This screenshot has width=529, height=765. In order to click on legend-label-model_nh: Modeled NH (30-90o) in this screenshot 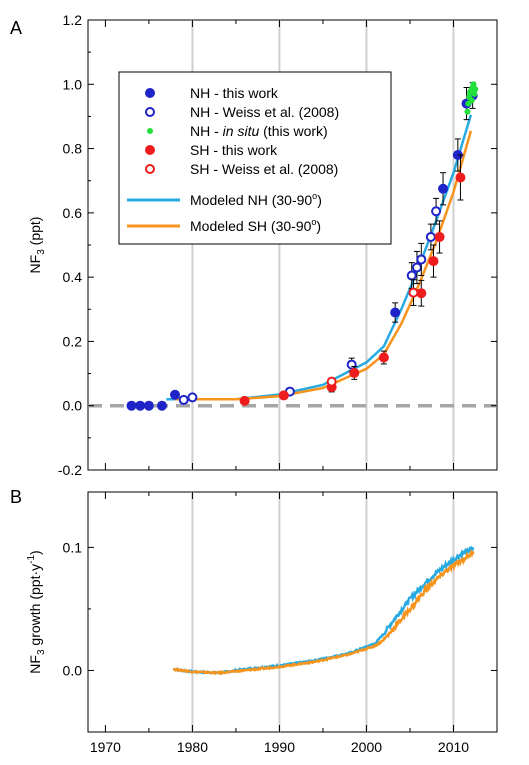, I will do `click(256, 199)`.